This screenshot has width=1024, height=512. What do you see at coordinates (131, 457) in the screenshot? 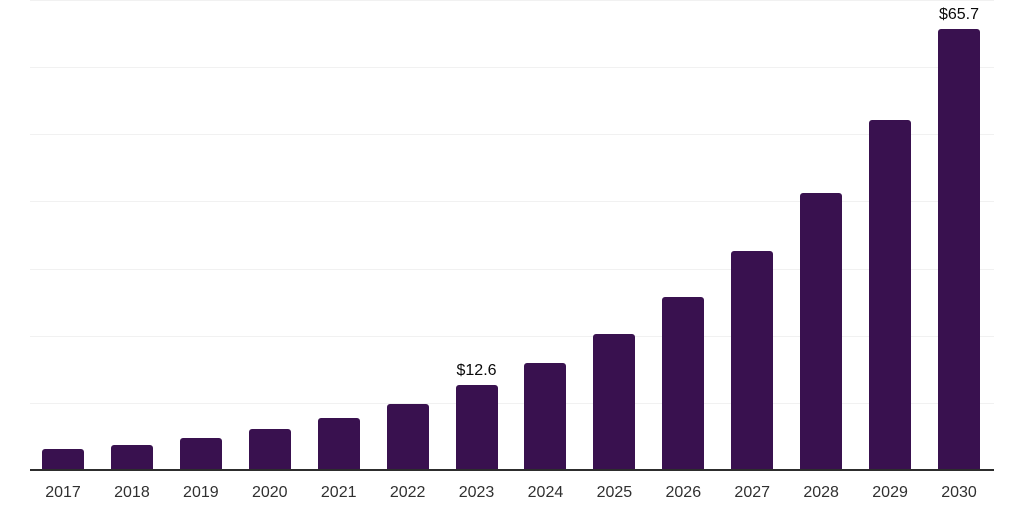
I see `bar-2018` at bounding box center [131, 457].